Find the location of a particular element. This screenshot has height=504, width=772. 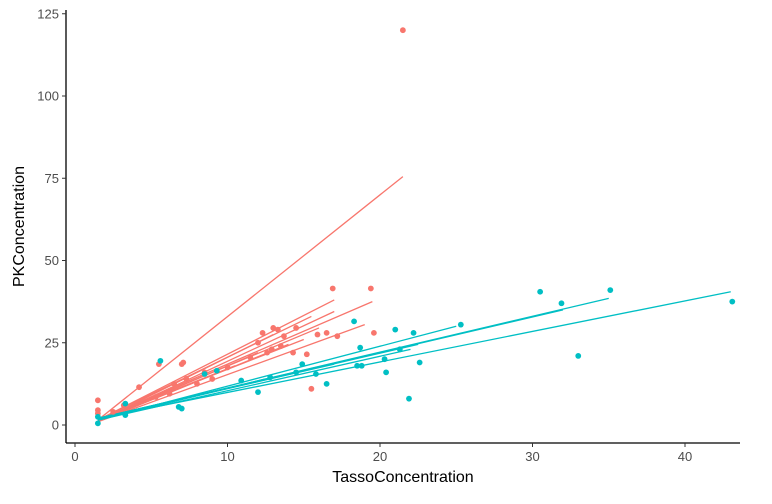

x-tick-label: 30 is located at coordinates (532, 456).